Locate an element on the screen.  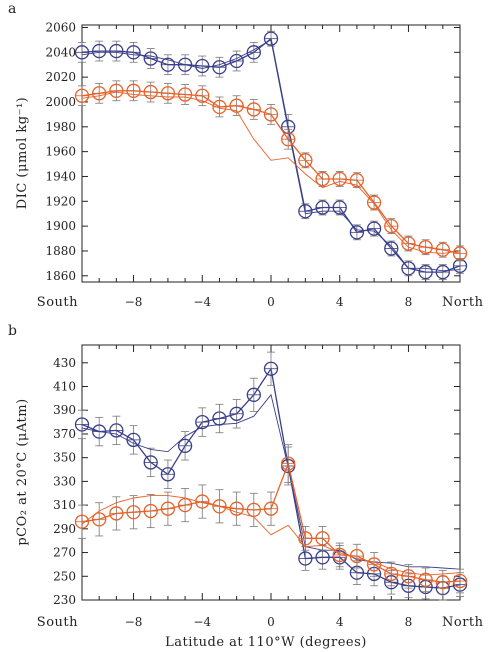
panel-a-letter: a is located at coordinates (12, 9).